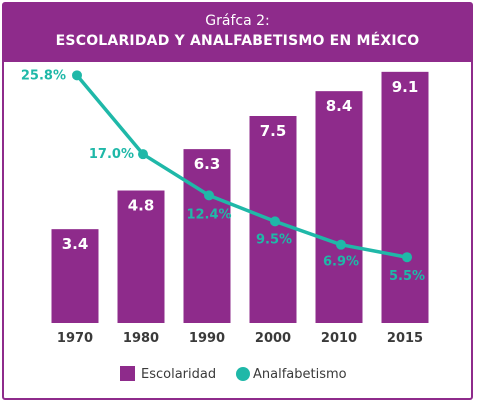 The width and height of the screenshot is (477, 404). Describe the element at coordinates (405, 87) in the screenshot. I see `bar-label-2015: 9.1` at that location.